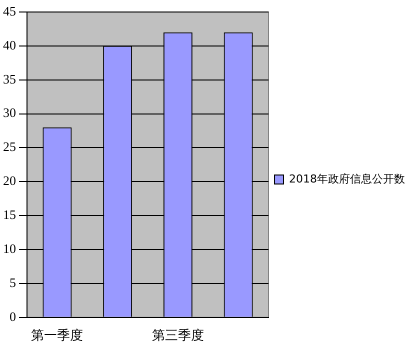  I want to click on y-tick-label: 40, so click(9, 44).